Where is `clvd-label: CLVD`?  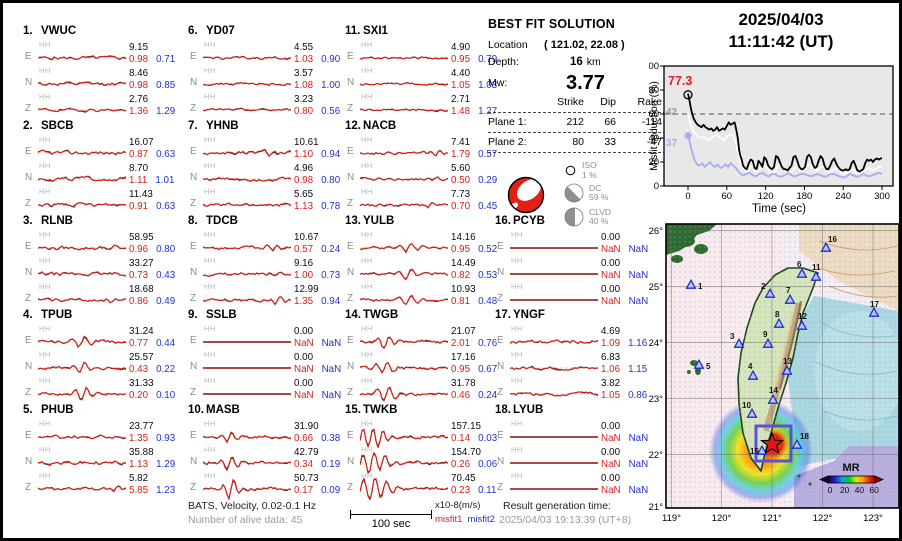
clvd-label: CLVD is located at coordinates (600, 211).